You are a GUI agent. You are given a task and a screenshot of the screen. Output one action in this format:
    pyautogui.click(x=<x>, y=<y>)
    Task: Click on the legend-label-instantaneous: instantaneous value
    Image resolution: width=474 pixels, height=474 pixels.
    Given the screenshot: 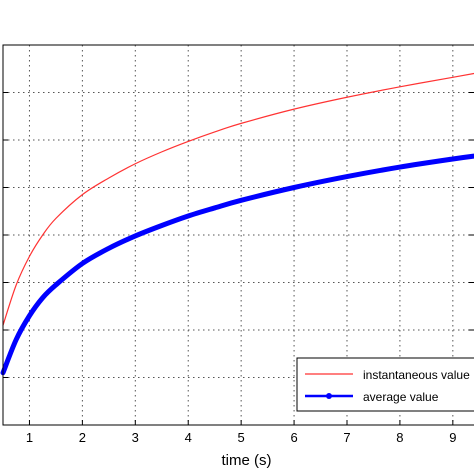 What is the action you would take?
    pyautogui.click(x=416, y=375)
    